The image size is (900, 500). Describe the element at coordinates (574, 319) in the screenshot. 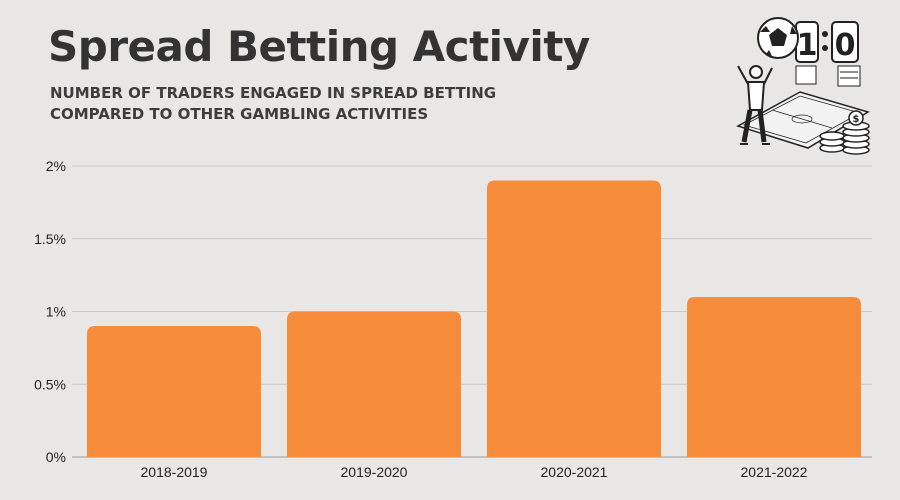

I see `bar-2020-2021` at that location.